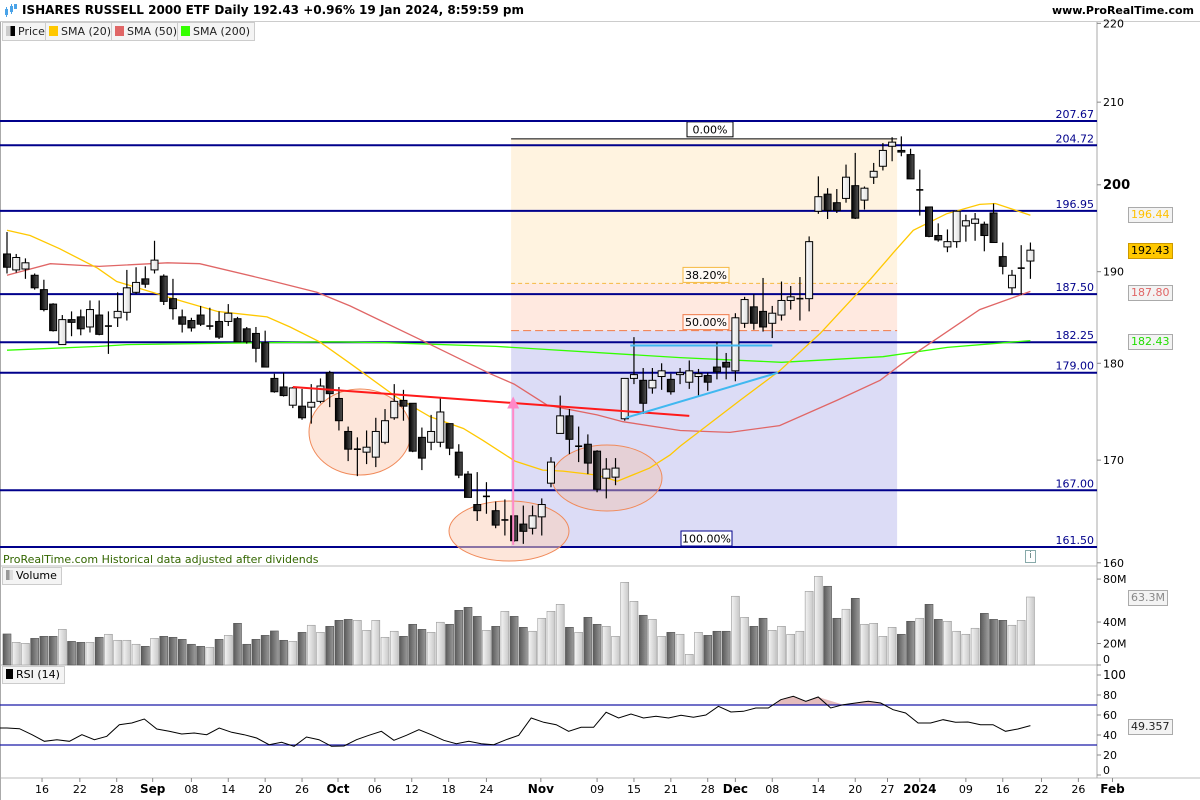 This screenshot has width=1200, height=800. I want to click on volume-tick-label: 20M, so click(1115, 644).